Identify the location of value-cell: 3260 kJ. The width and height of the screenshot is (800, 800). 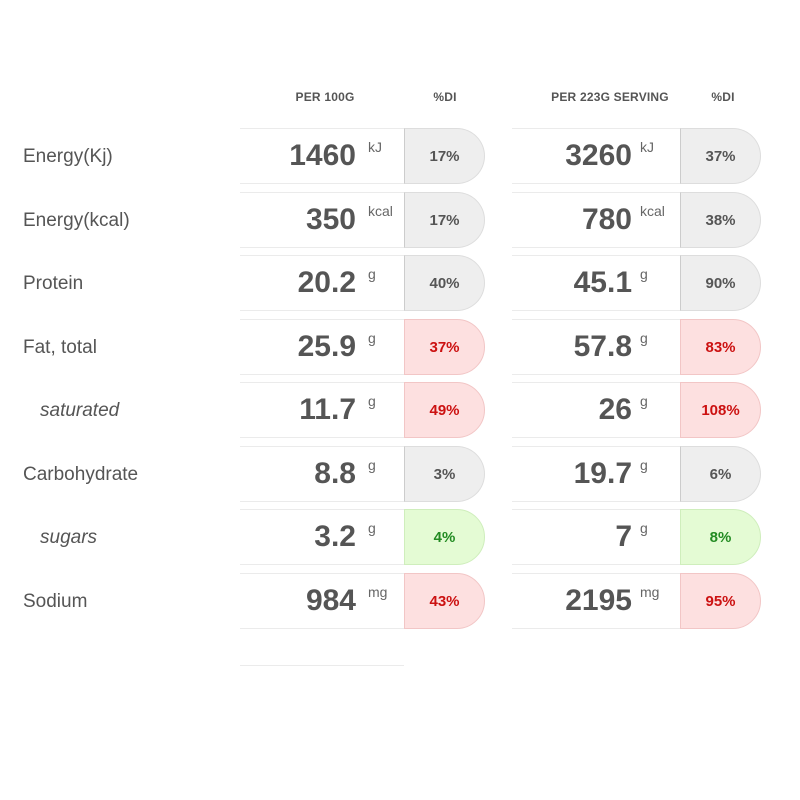
(597, 156).